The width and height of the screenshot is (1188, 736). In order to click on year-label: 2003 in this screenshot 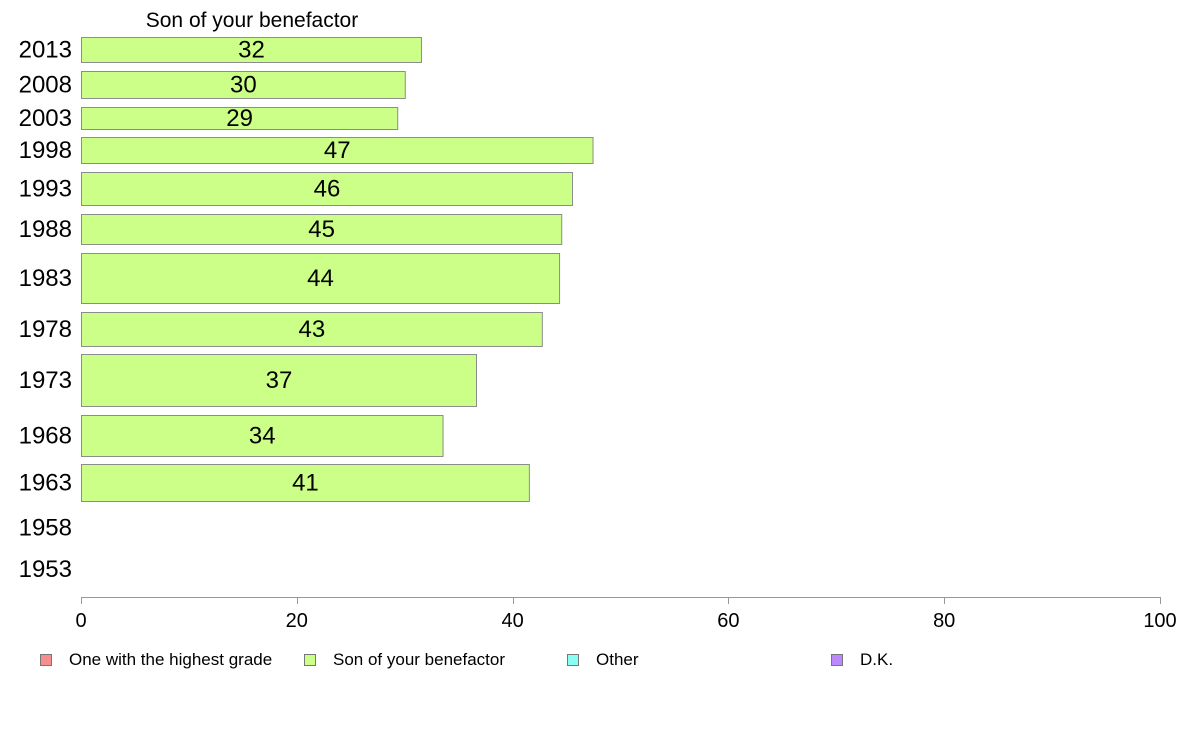, I will do `click(45, 118)`.